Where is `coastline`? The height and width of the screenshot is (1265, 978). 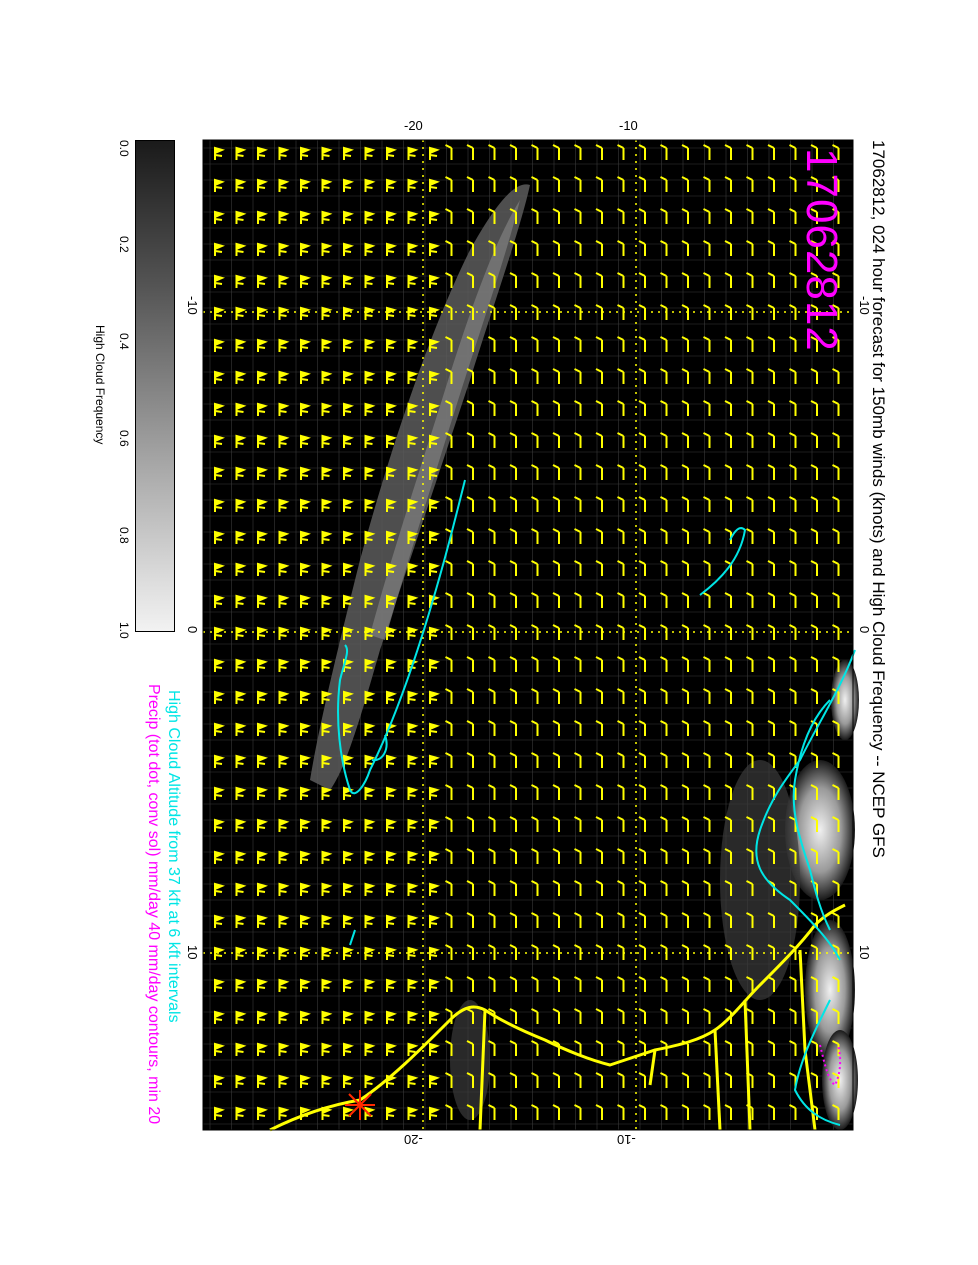 coastline is located at coordinates (557, 1017).